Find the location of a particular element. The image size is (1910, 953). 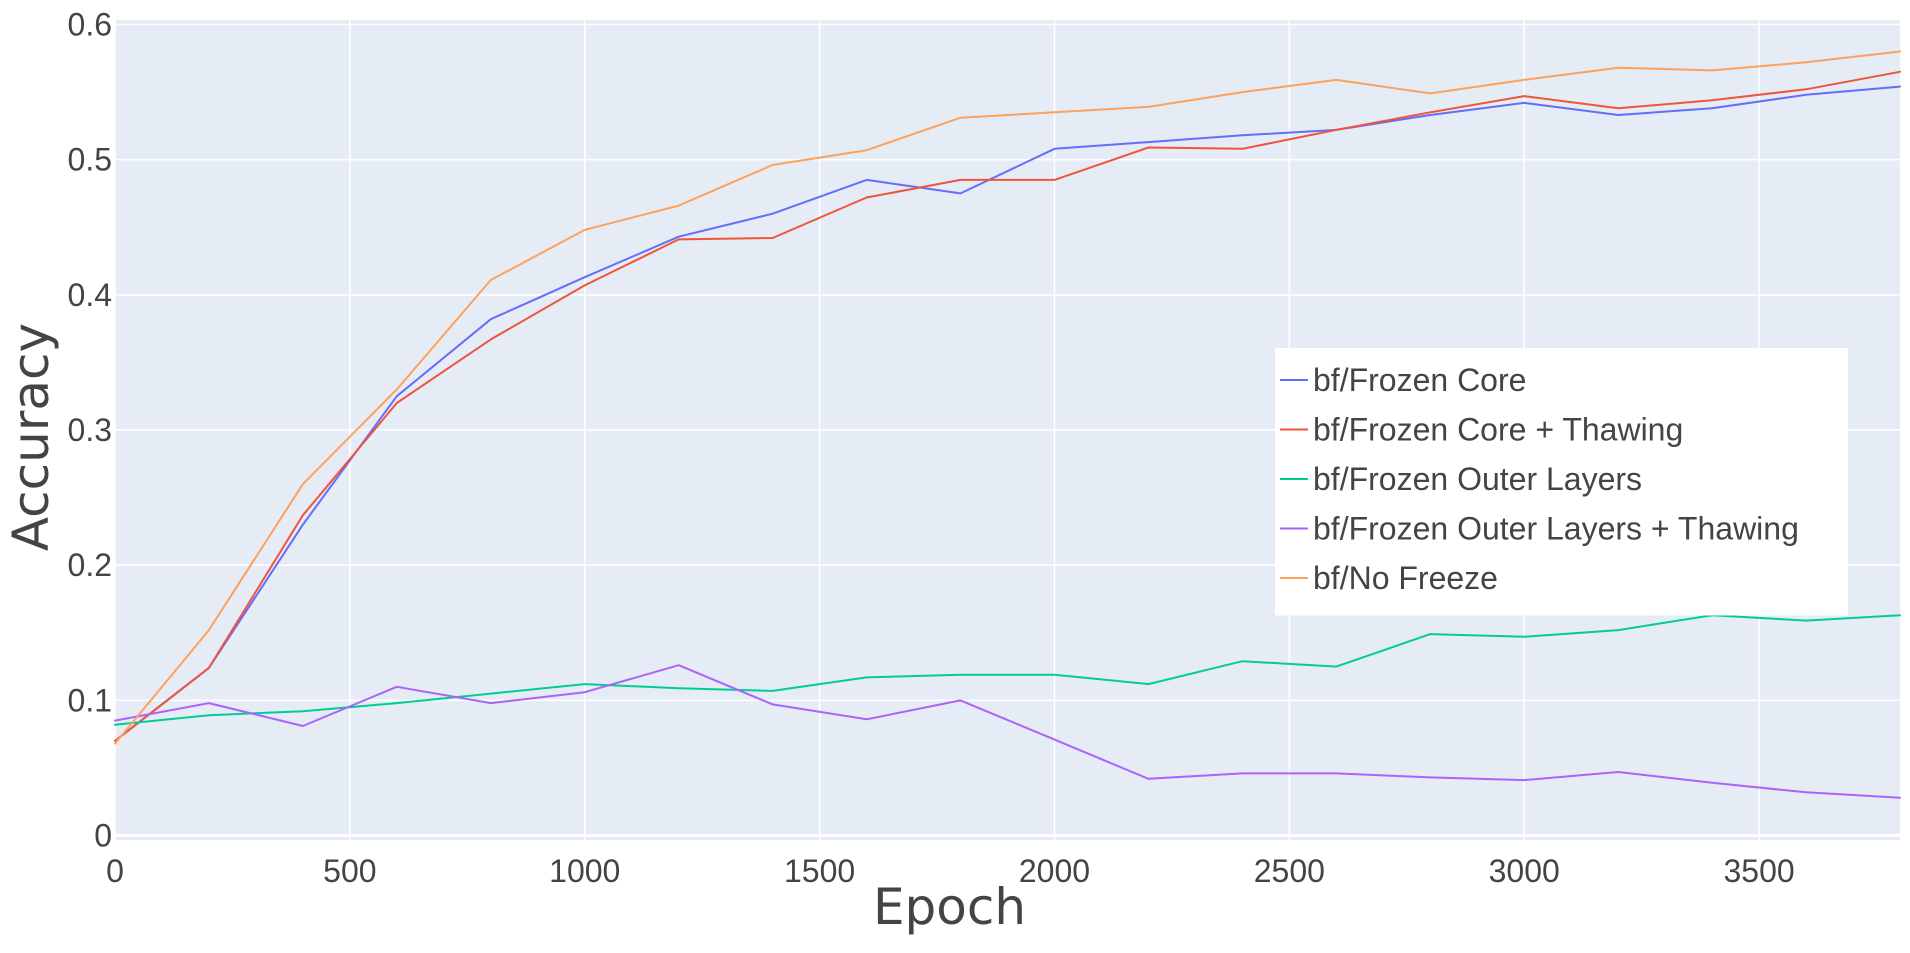

x-tick-label: 3000 is located at coordinates (1524, 871).